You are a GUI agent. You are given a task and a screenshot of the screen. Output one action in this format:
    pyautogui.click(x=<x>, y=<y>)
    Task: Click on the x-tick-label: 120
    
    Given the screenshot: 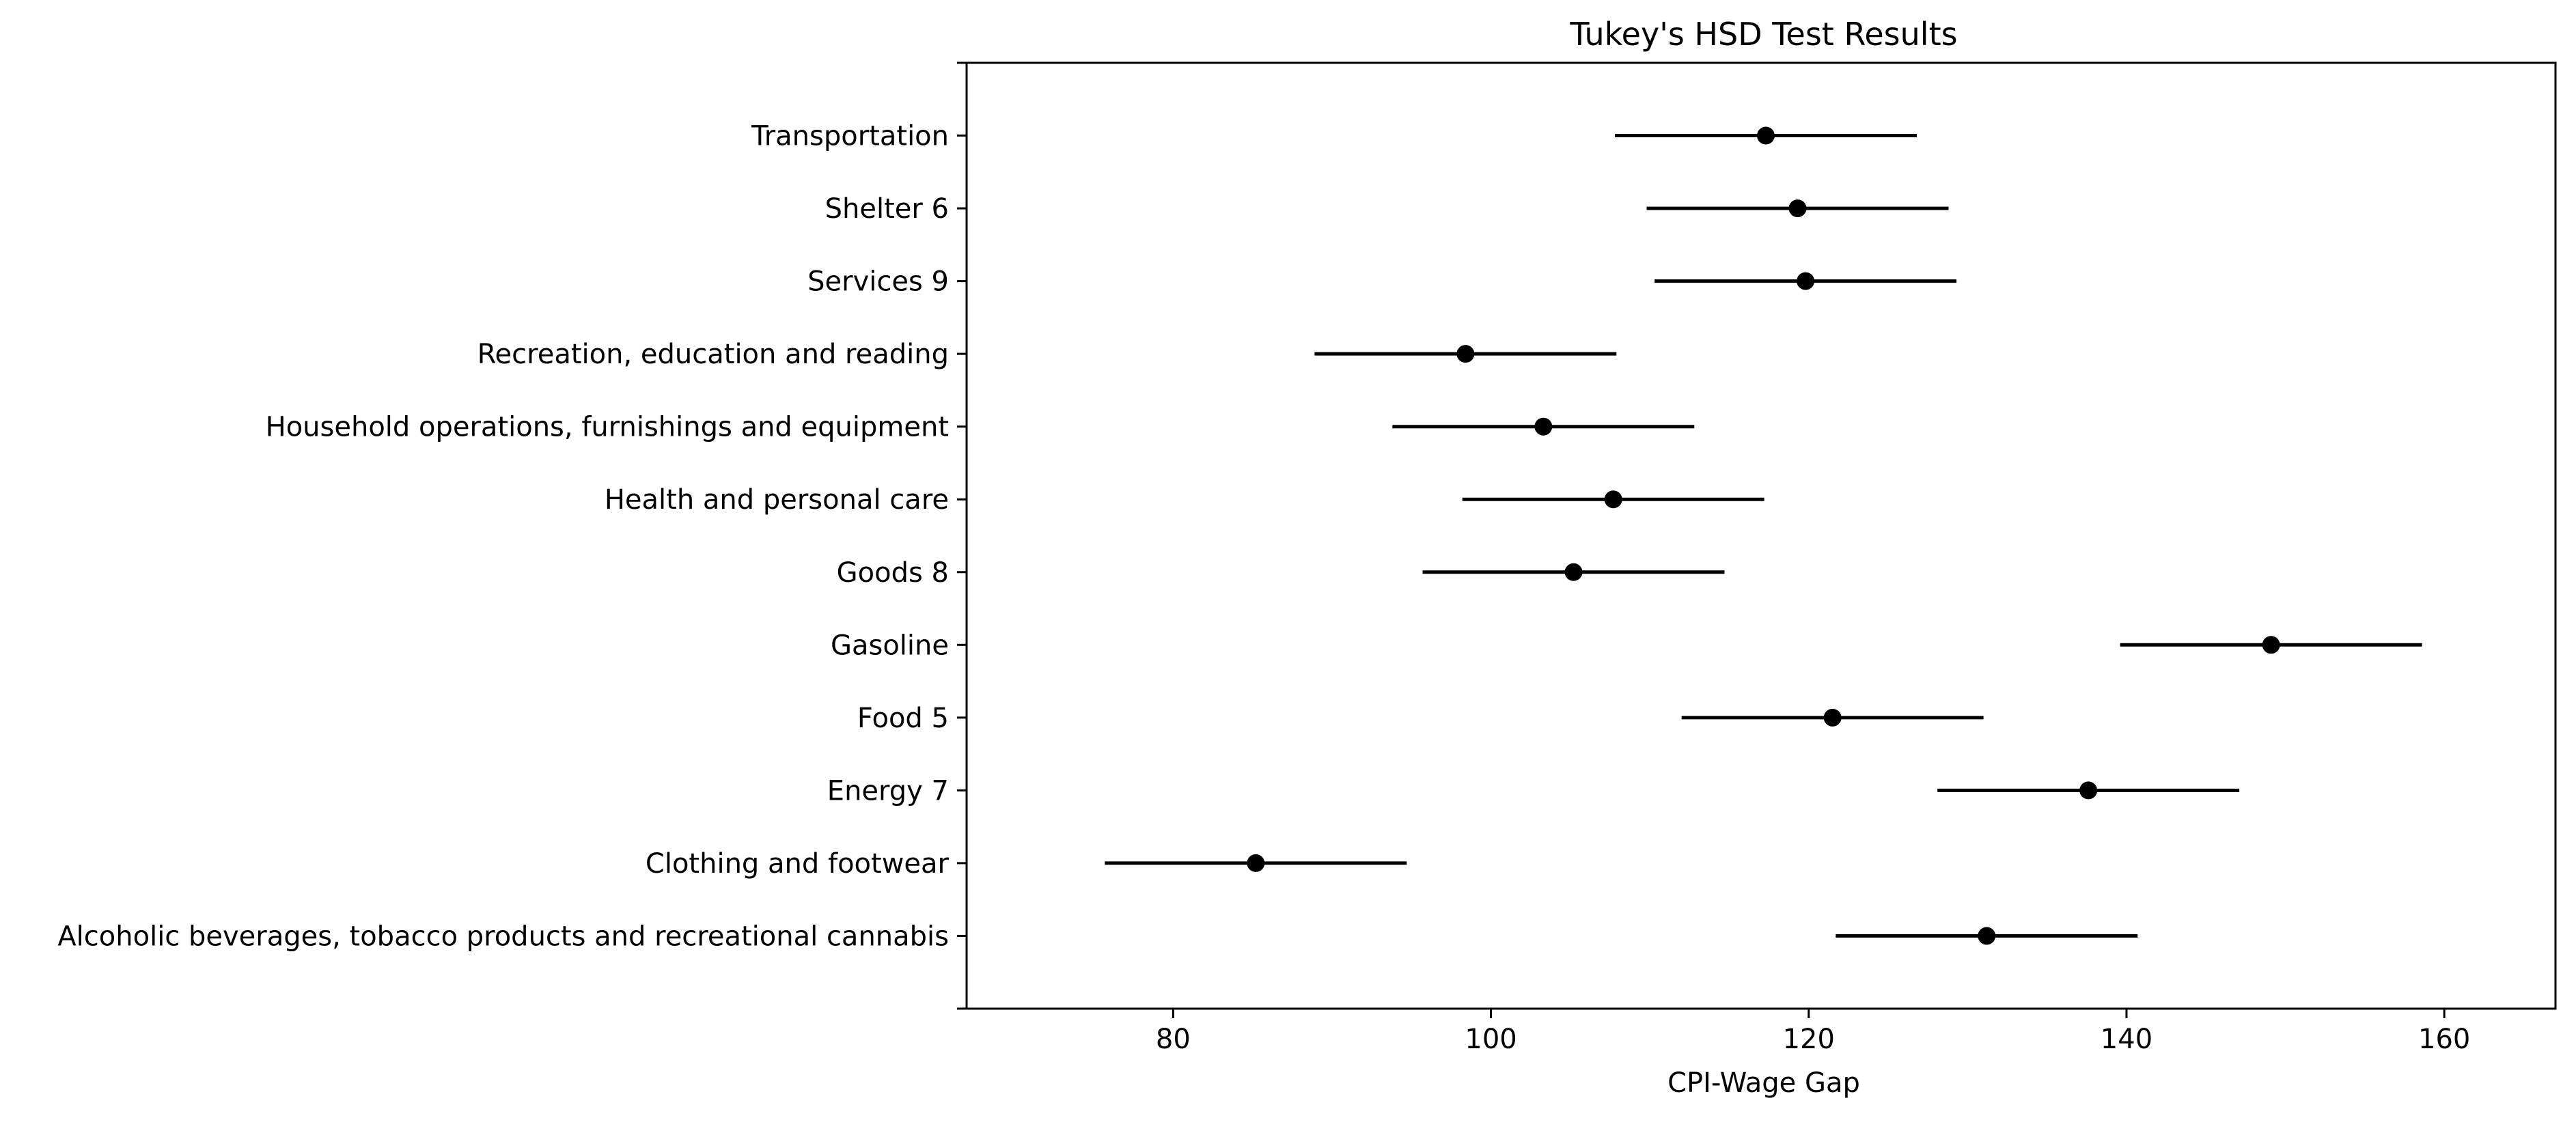 What is the action you would take?
    pyautogui.click(x=1809, y=1039)
    